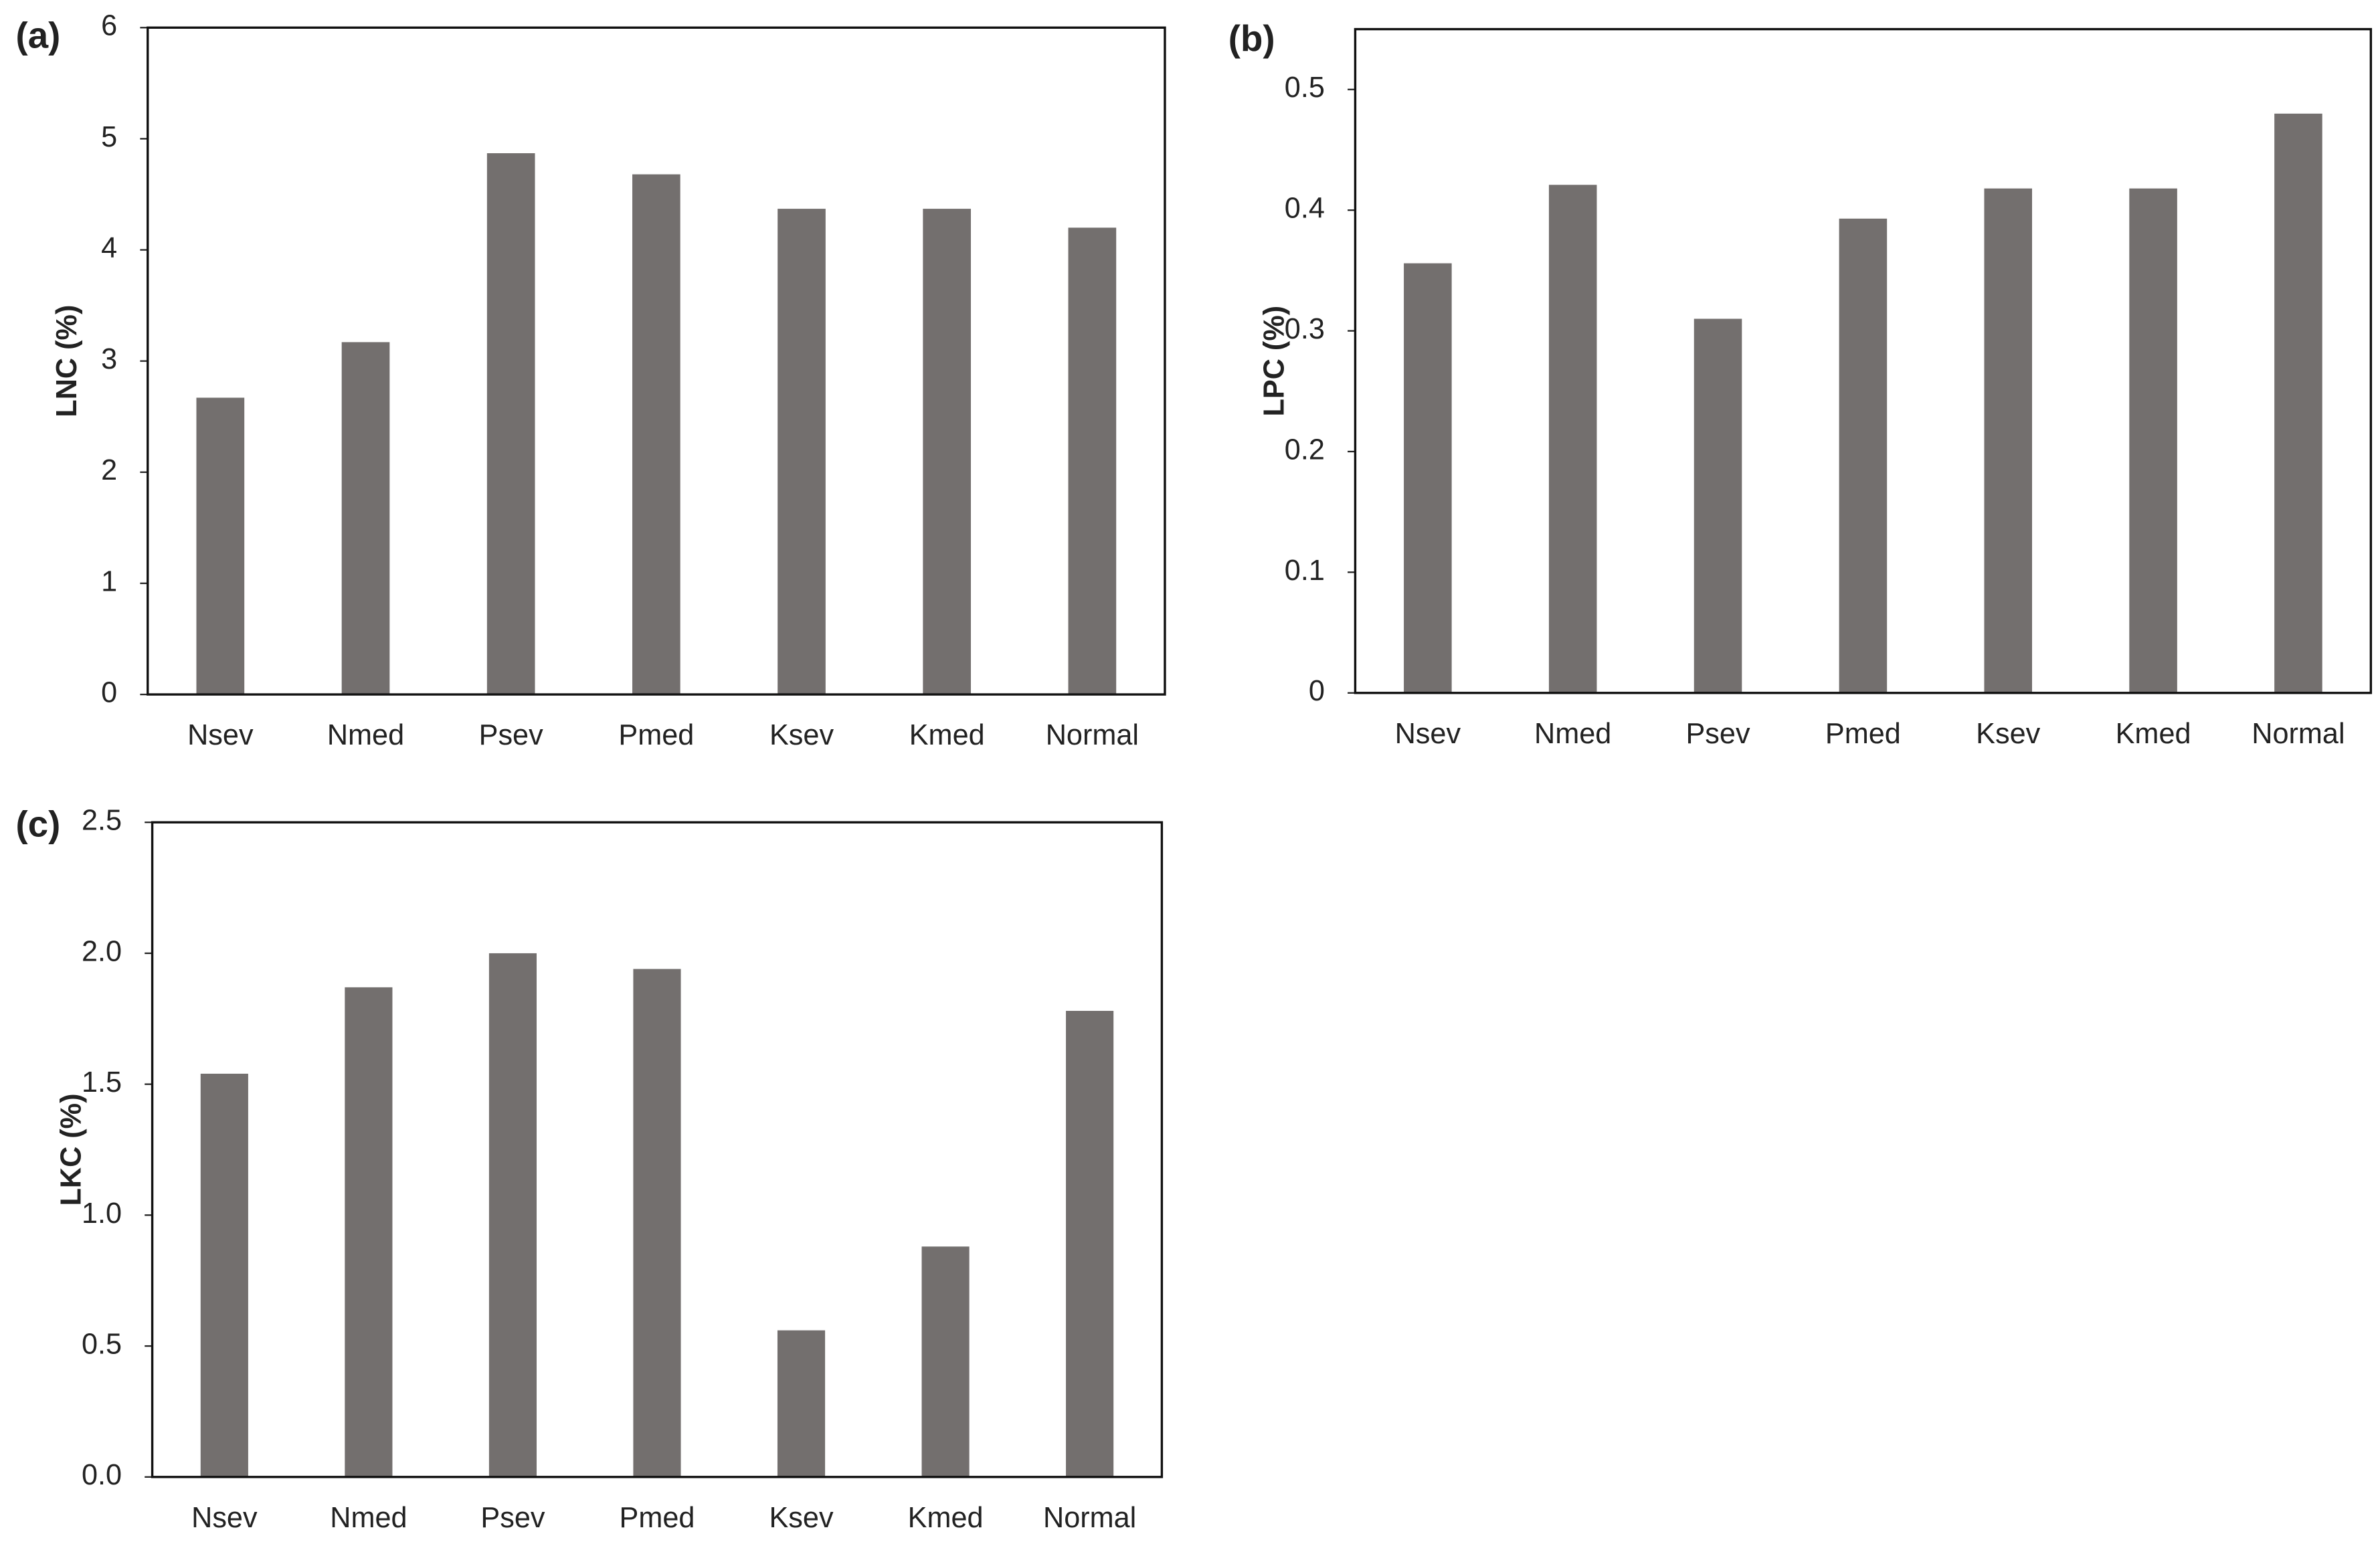  Describe the element at coordinates (109, 470) in the screenshot. I see `y-tick-label: 2` at that location.